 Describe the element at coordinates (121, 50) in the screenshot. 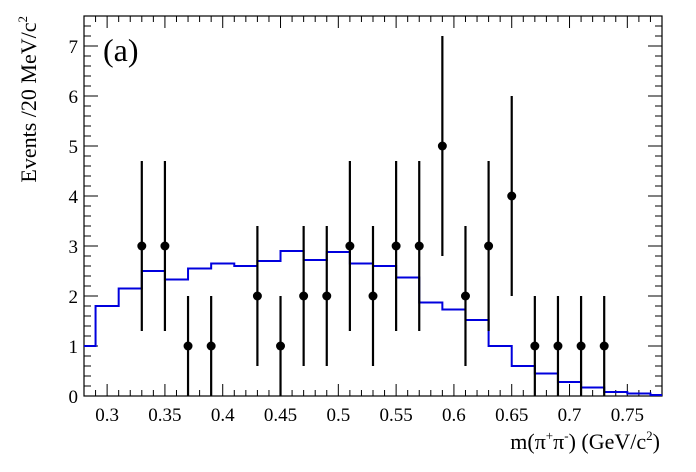

I see `panel-label: (a)` at that location.